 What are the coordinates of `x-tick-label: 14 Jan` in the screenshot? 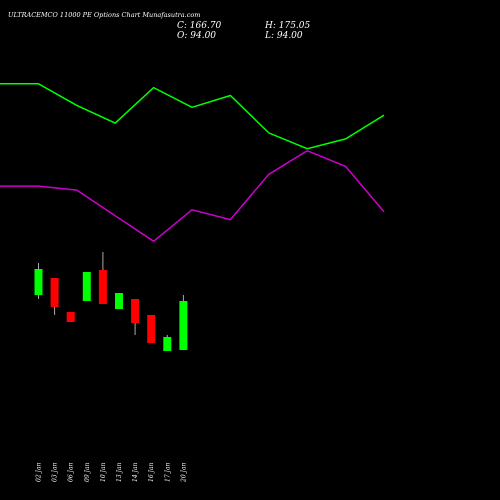 It's located at (135, 472).